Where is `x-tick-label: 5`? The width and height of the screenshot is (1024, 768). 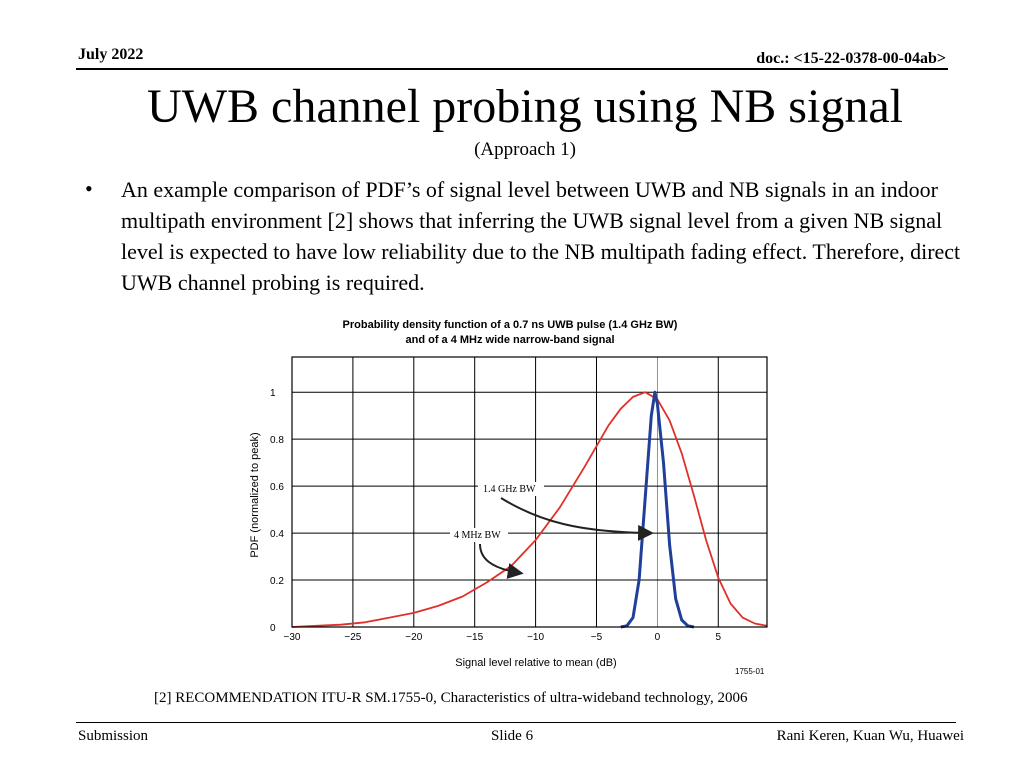 x-tick-label: 5 is located at coordinates (719, 637).